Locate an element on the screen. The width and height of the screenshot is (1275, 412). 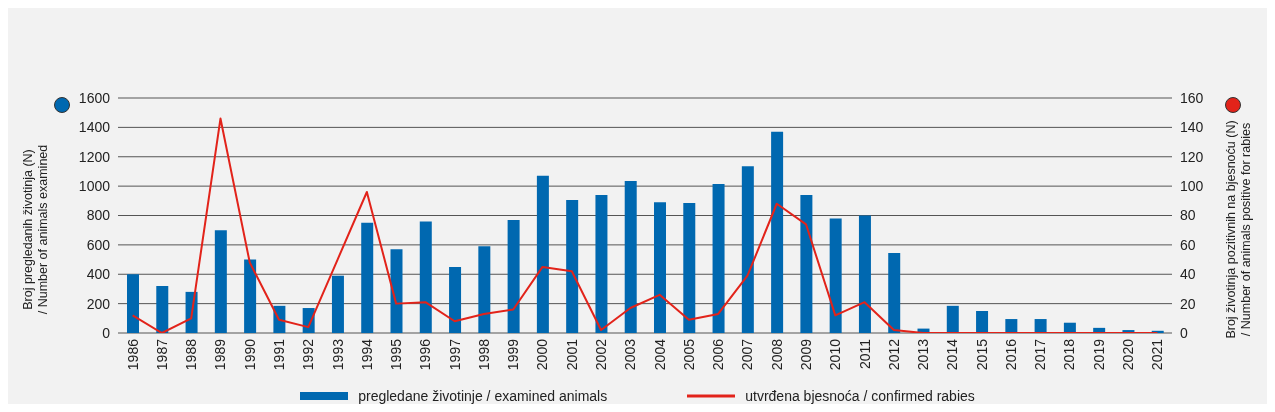
y2-axis-title: Broj životinja pozitivnih na bjesnoću (N) / Number of animals positive for rabies is located at coordinates (1238, 229).